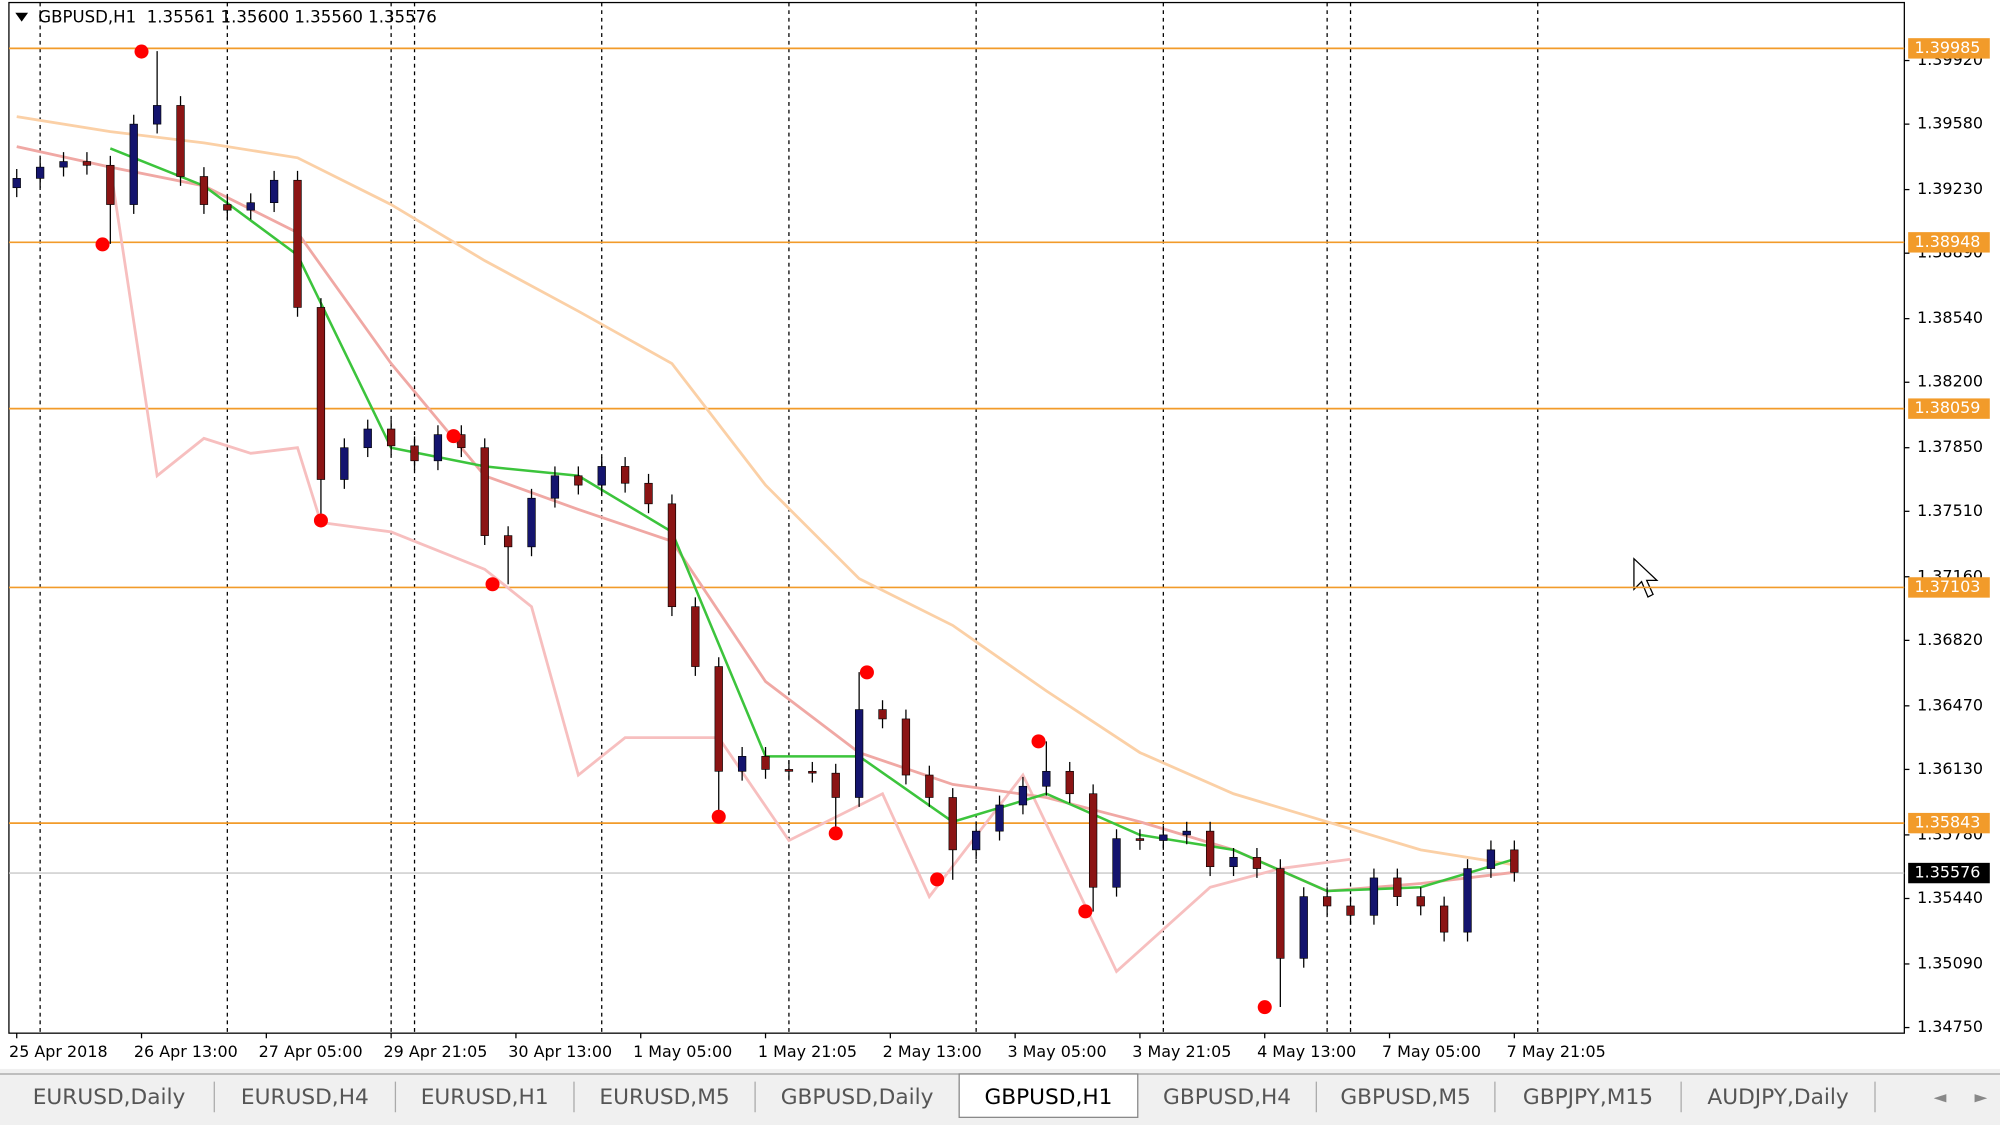 Image resolution: width=2000 pixels, height=1125 pixels. I want to click on tab: EURUSD,Daily, so click(109, 1097).